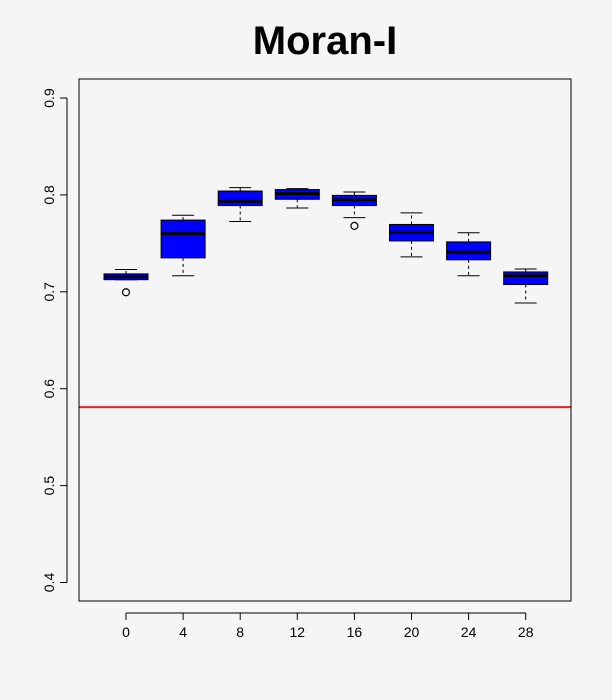 Image resolution: width=612 pixels, height=700 pixels. I want to click on x-tick-label: 24, so click(469, 632).